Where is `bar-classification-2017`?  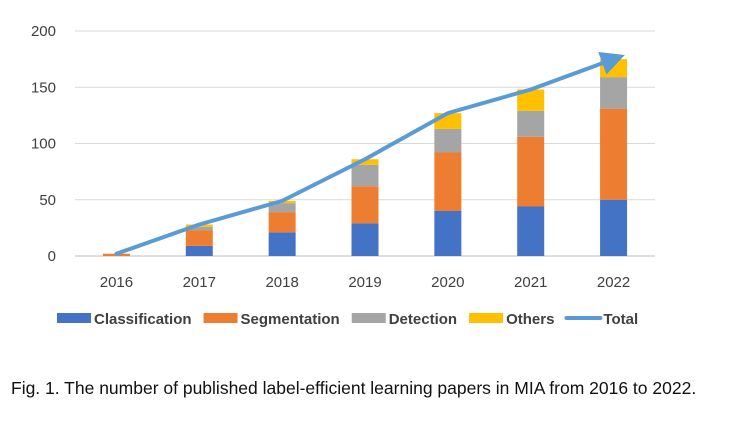 bar-classification-2017 is located at coordinates (199, 250).